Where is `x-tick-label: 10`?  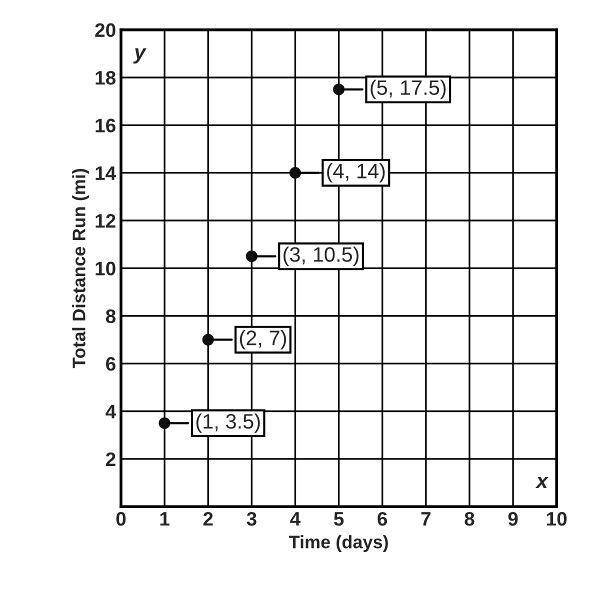
x-tick-label: 10 is located at coordinates (557, 519).